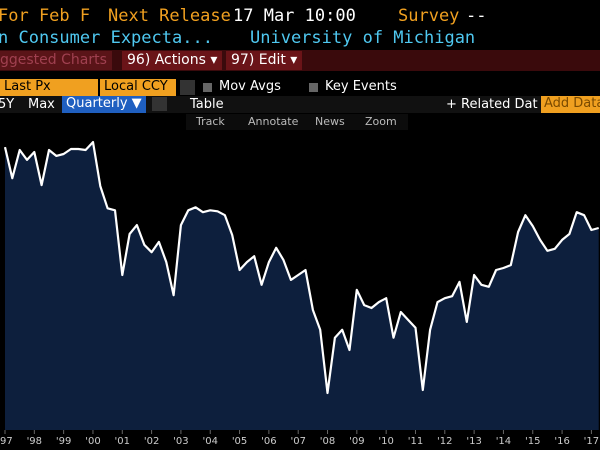 The height and width of the screenshot is (450, 600). What do you see at coordinates (7, 104) in the screenshot?
I see `range-button: 5Y` at bounding box center [7, 104].